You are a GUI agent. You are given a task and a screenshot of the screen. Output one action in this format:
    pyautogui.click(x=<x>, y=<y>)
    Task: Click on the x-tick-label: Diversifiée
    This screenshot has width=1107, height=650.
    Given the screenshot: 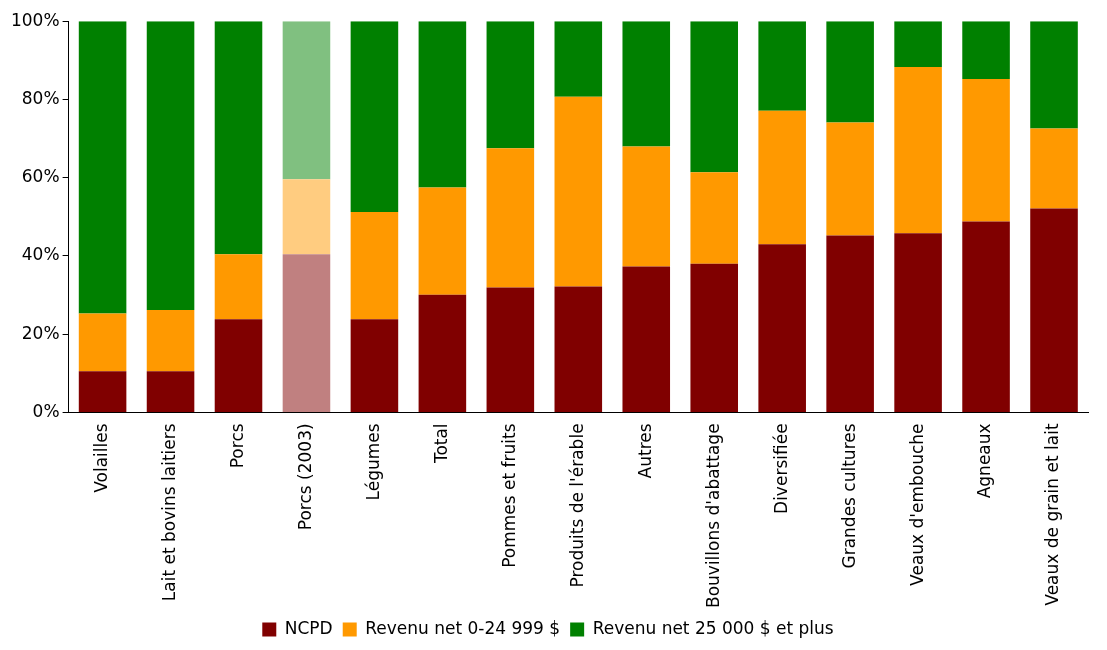 What is the action you would take?
    pyautogui.click(x=780, y=468)
    